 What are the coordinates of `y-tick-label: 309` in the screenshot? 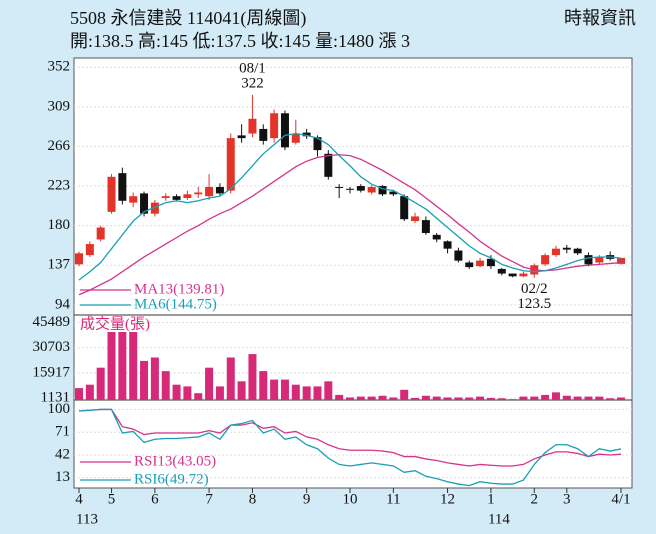 It's located at (59, 106).